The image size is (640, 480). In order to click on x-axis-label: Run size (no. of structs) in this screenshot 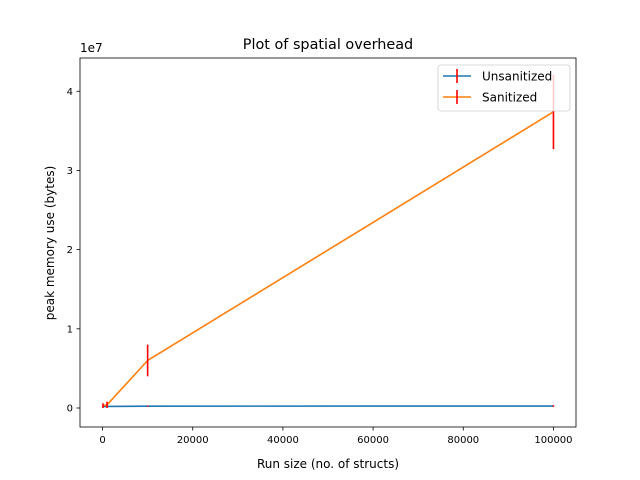, I will do `click(328, 464)`.